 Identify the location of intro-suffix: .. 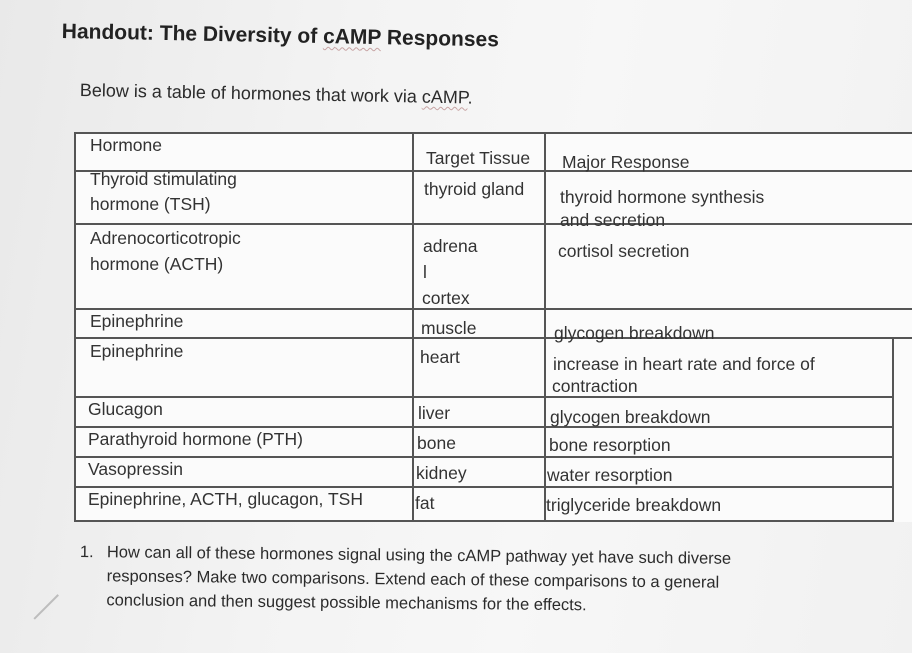
(470, 97).